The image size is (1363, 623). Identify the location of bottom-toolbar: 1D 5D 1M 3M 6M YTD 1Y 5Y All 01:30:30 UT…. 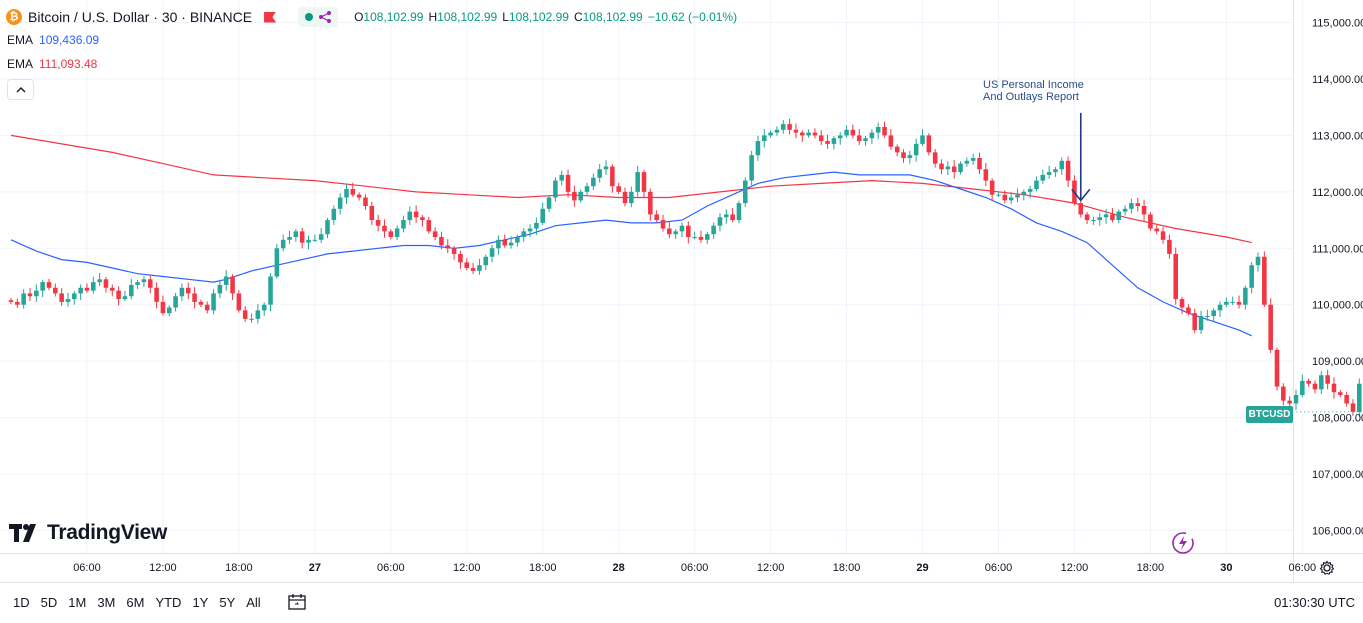
(681, 602).